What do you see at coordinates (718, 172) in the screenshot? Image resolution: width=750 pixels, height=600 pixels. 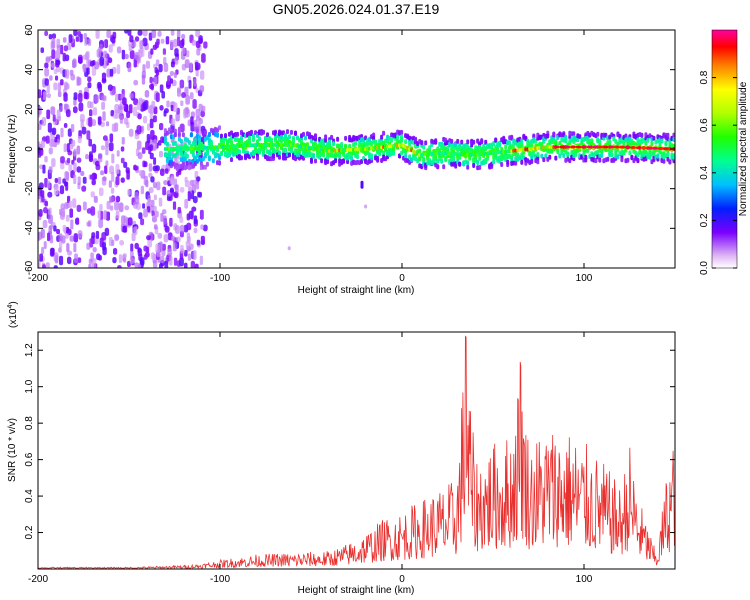 I see `colorbar-ticks: 0.0 0.2 0.4 0.6 0.8` at bounding box center [718, 172].